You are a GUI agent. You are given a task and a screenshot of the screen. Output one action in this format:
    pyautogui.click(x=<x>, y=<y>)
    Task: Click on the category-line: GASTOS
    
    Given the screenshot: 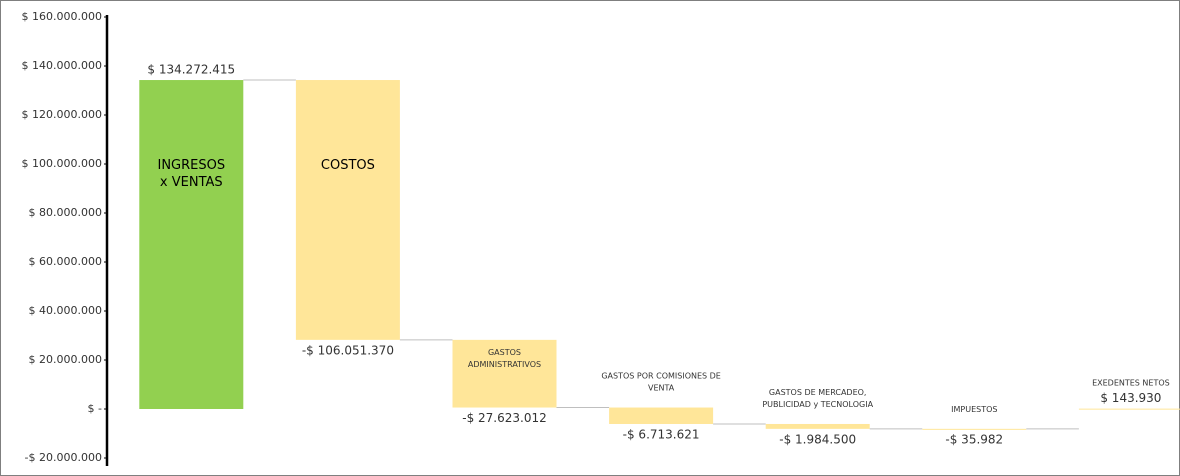 What is the action you would take?
    pyautogui.click(x=504, y=351)
    